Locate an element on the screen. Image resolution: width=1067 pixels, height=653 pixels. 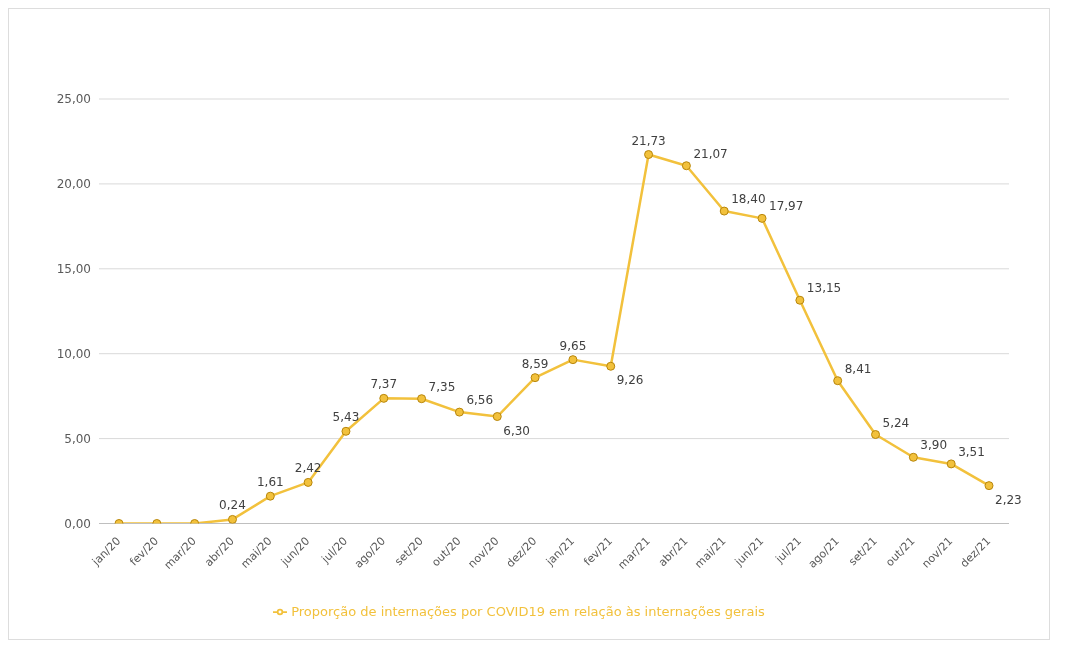
data-label: 9,65 is located at coordinates (573, 345).